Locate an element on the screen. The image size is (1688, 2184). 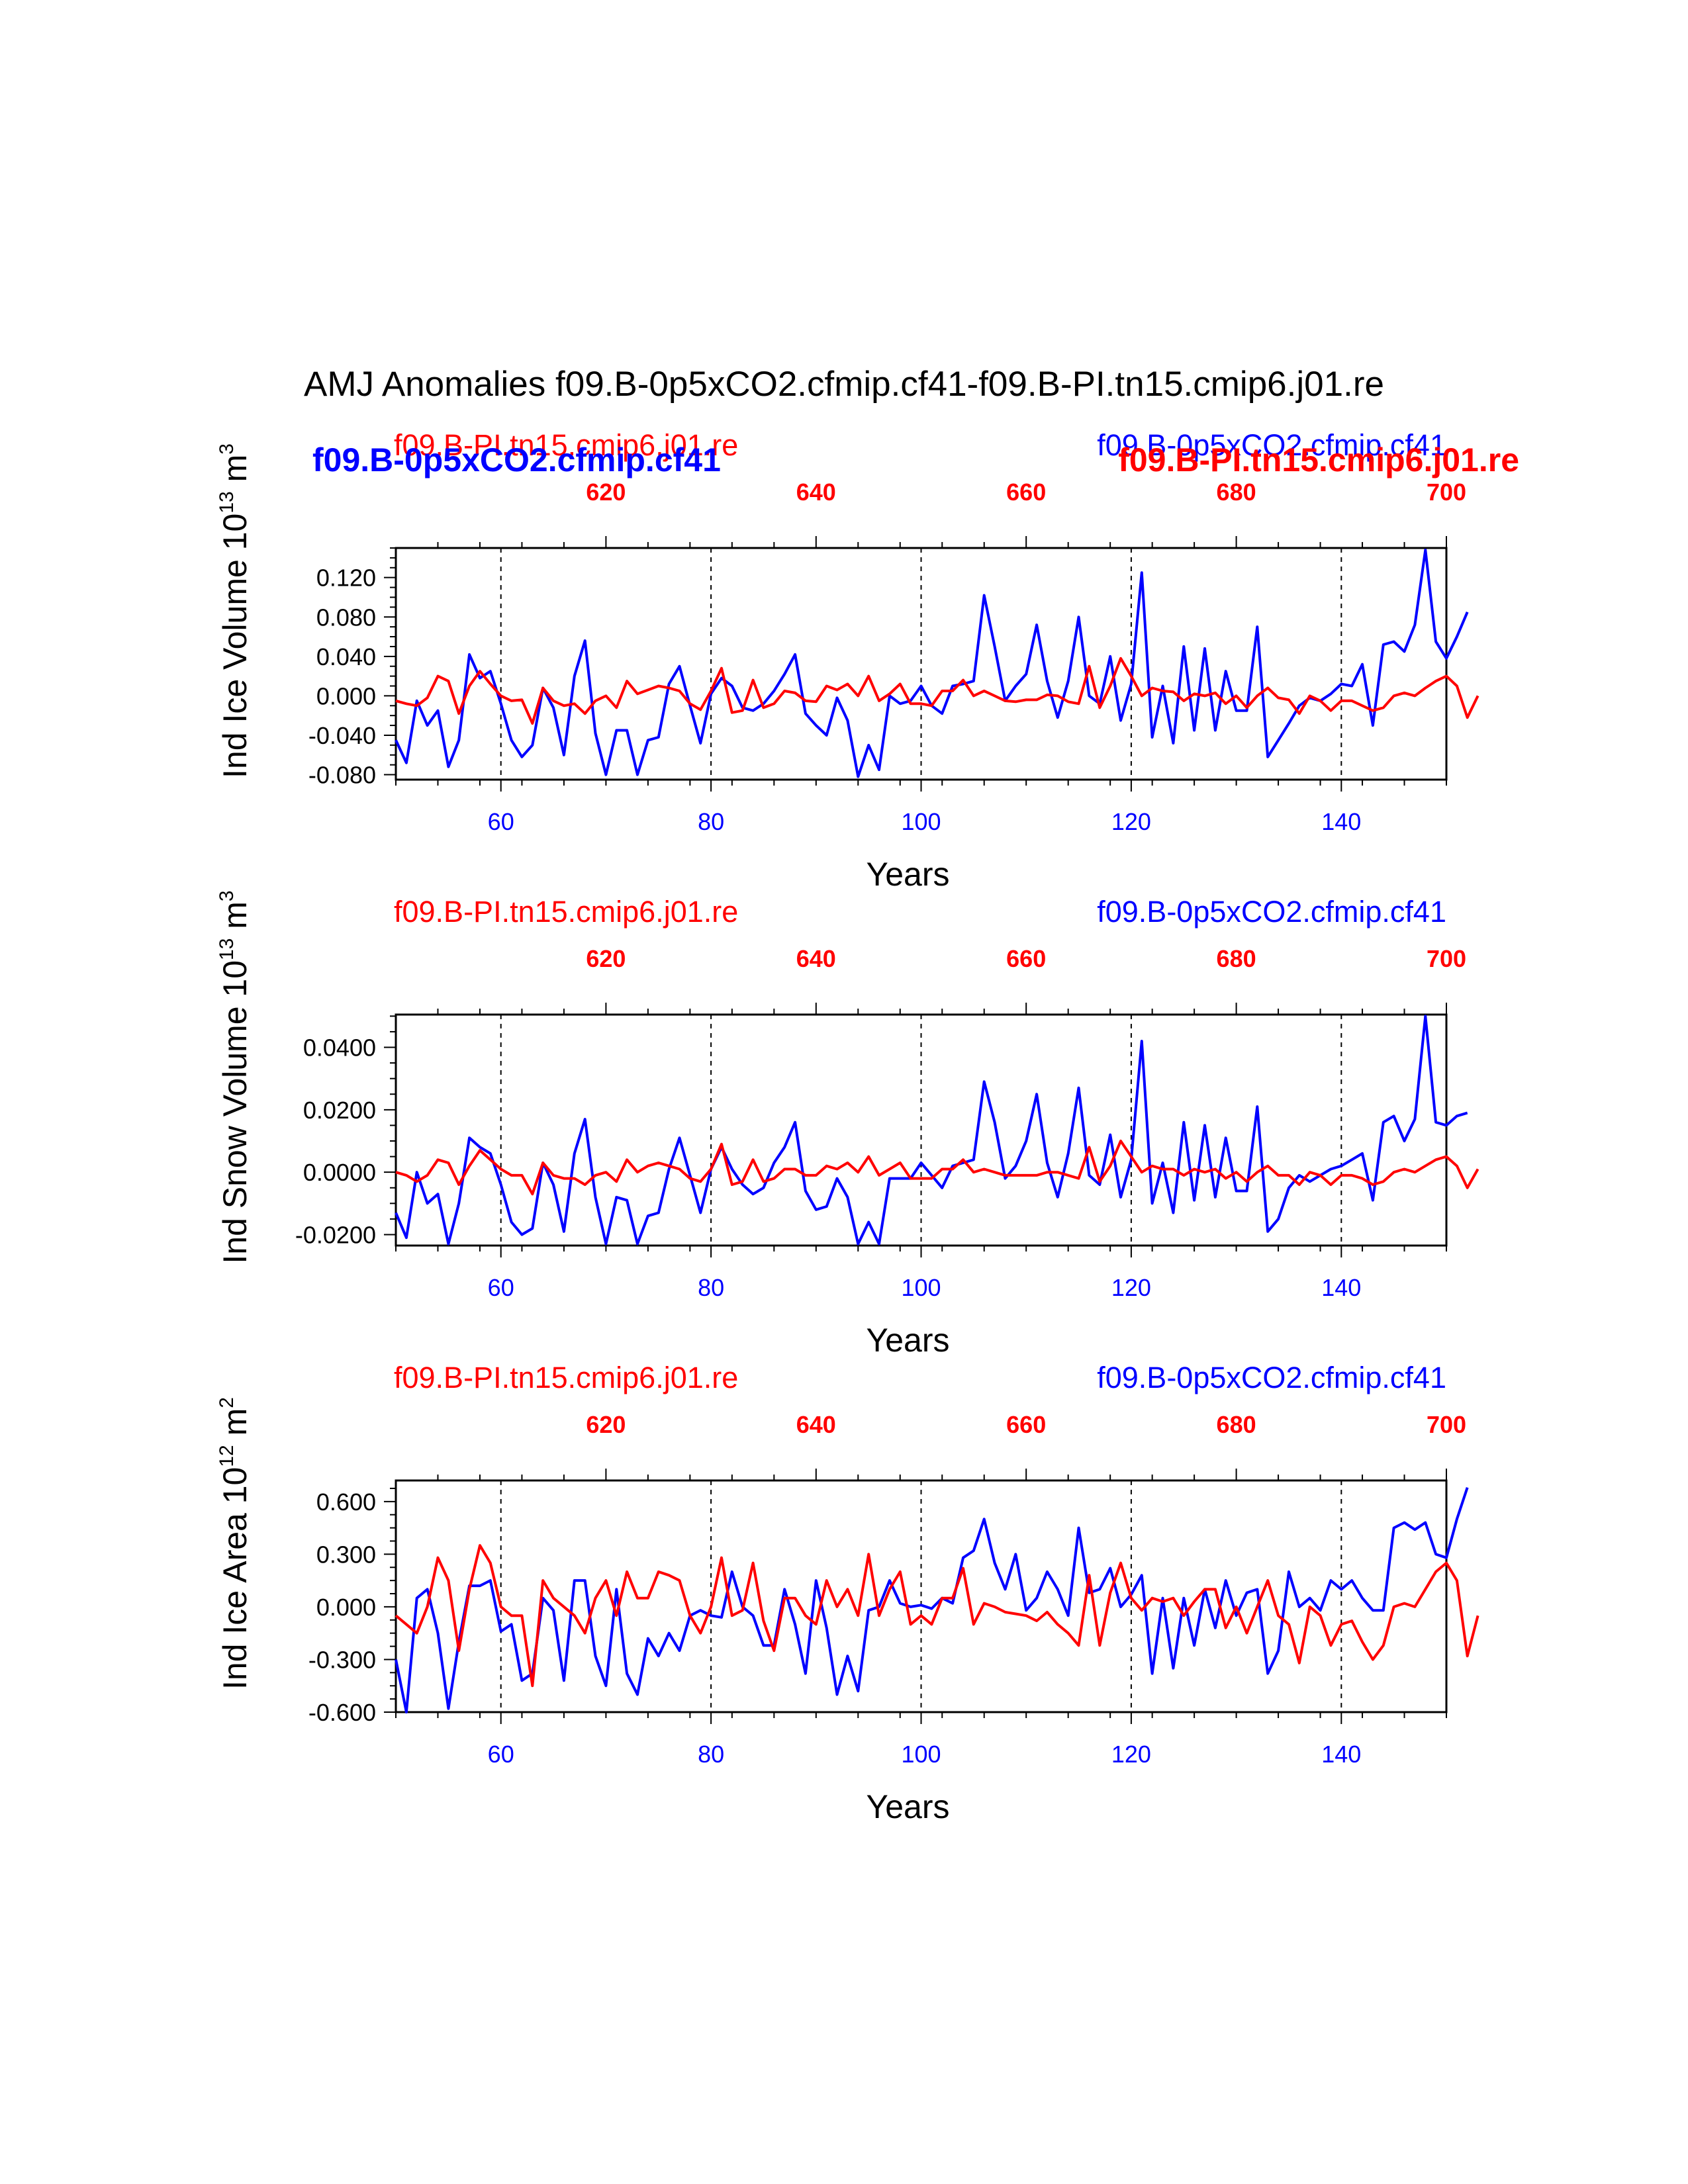
y-tick-label: 0.080 is located at coordinates (346, 617).